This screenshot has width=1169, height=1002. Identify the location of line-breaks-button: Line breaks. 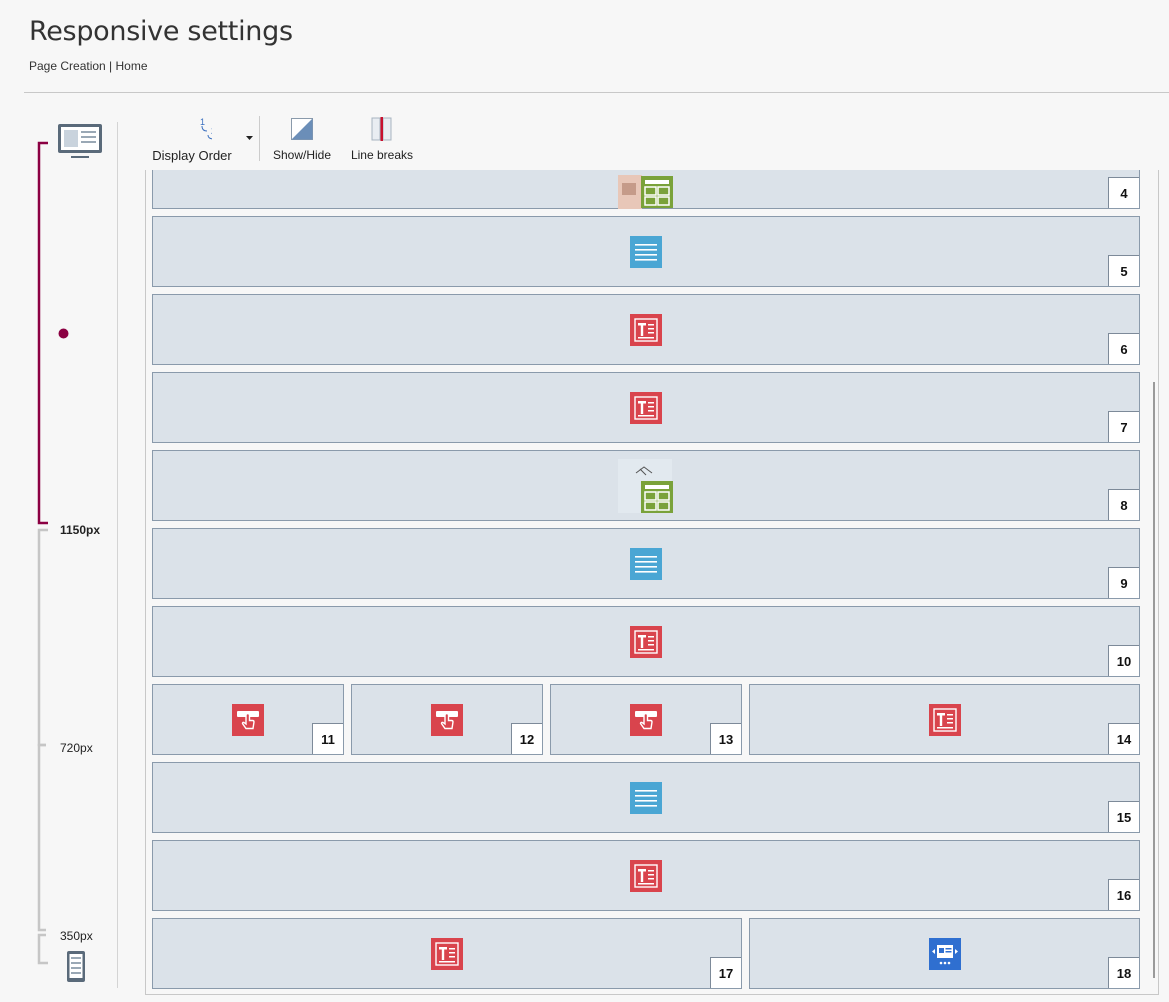
(382, 139).